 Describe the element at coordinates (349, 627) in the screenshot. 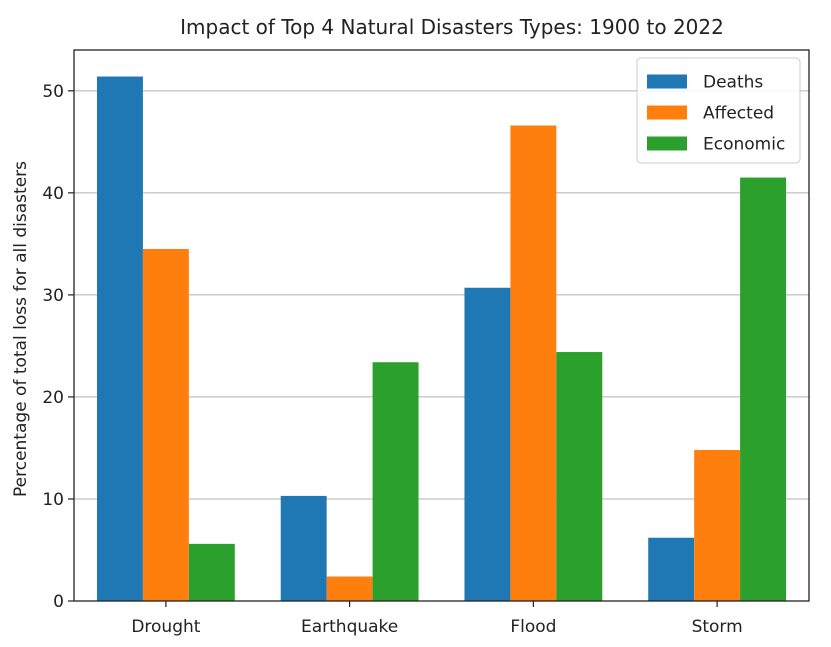

I see `x-tick-label: Earthquake` at that location.